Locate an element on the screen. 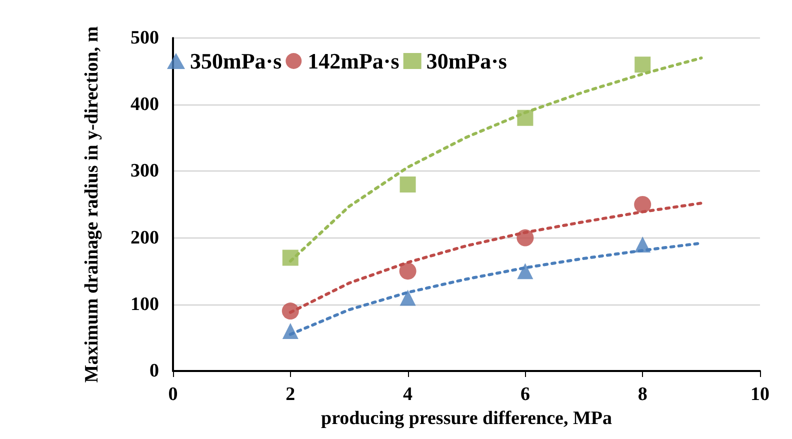 The image size is (792, 439). x-tick-label: 6 is located at coordinates (525, 394).